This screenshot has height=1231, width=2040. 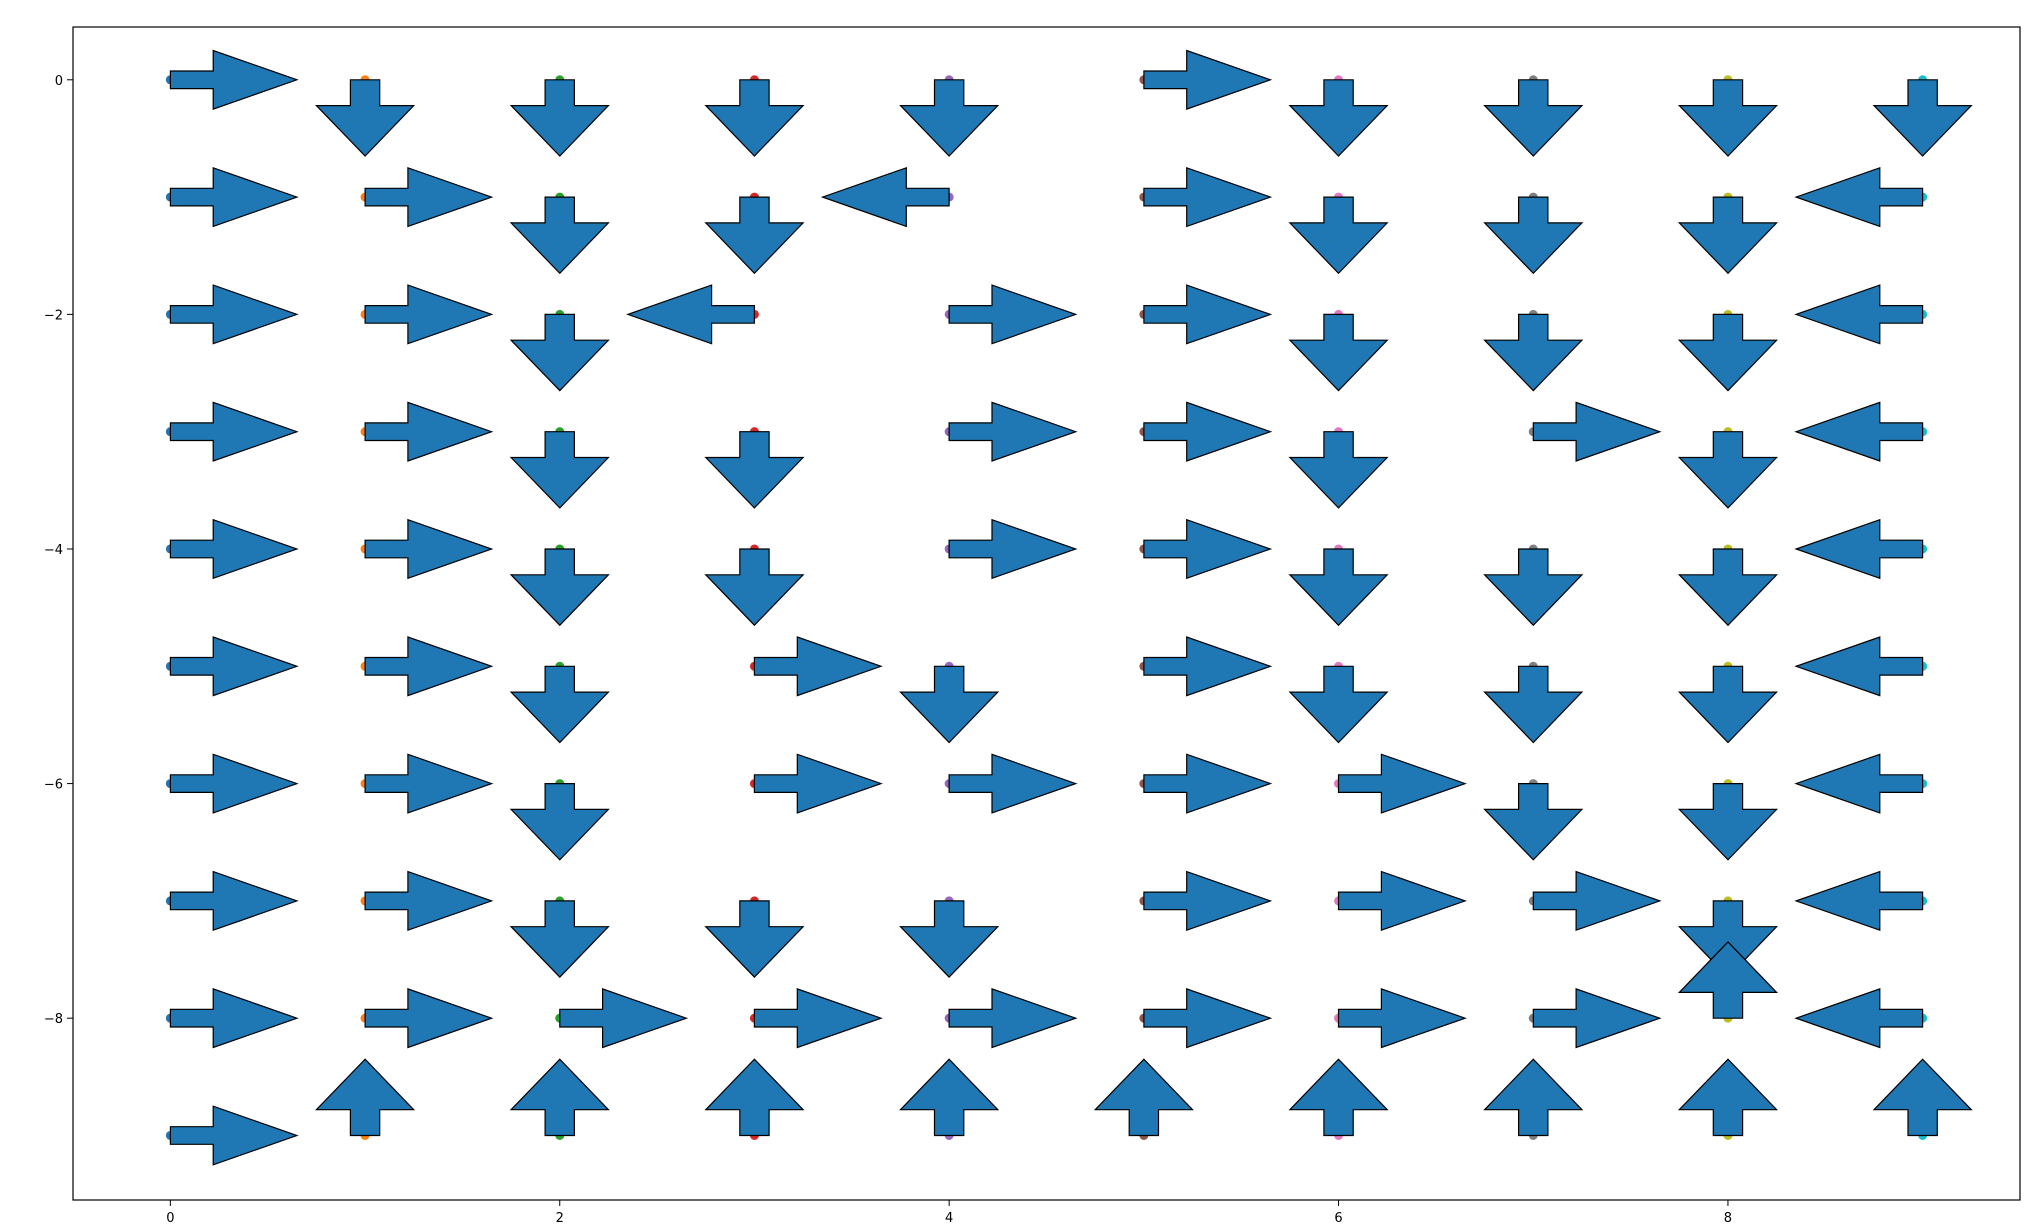 I want to click on y-tick-label: −8, so click(x=53, y=1019).